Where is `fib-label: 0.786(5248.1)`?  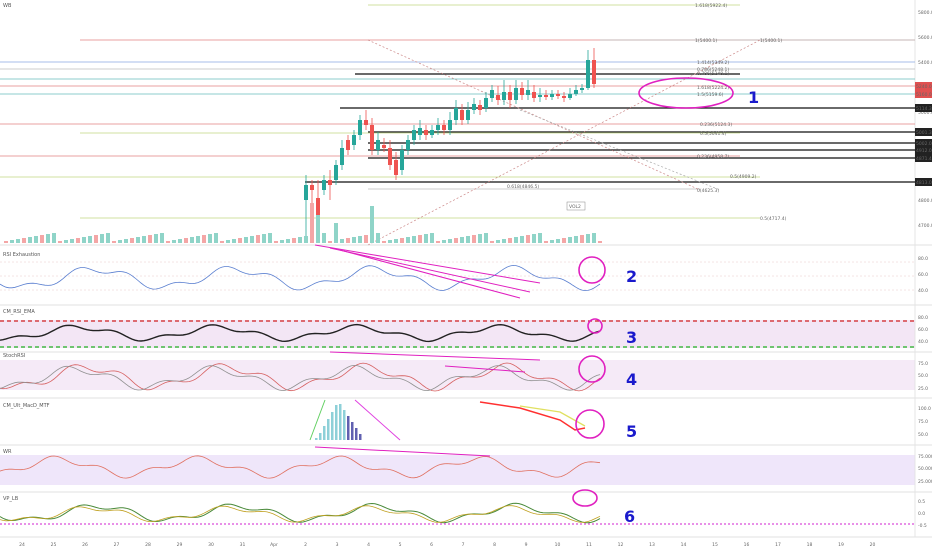 fib-label: 0.786(5248.1) is located at coordinates (713, 70).